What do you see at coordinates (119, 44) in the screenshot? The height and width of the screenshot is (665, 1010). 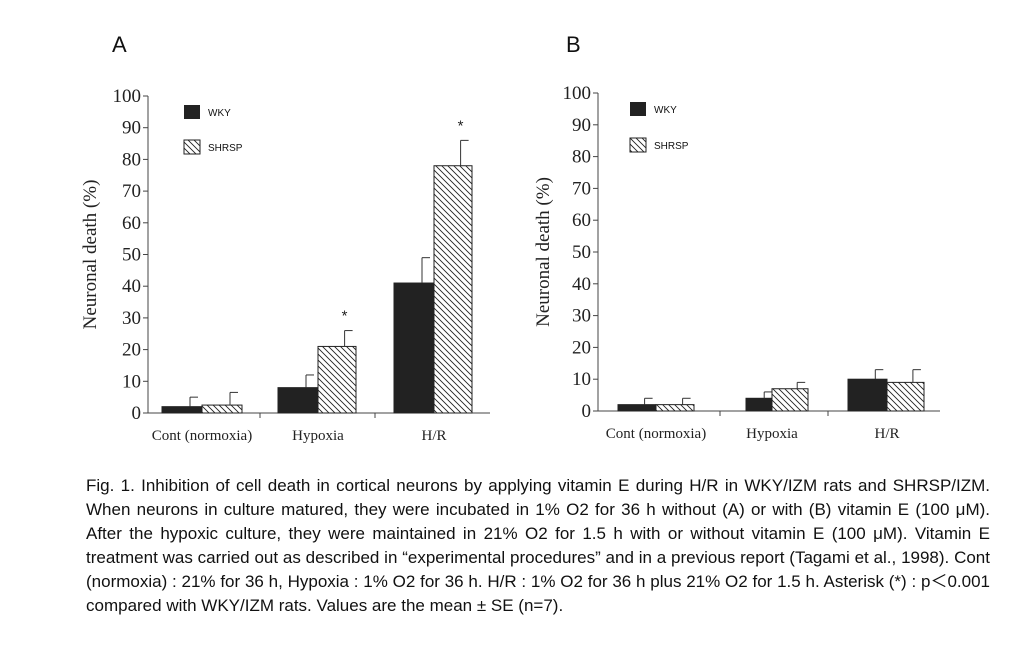 I see `panel-letter: A` at bounding box center [119, 44].